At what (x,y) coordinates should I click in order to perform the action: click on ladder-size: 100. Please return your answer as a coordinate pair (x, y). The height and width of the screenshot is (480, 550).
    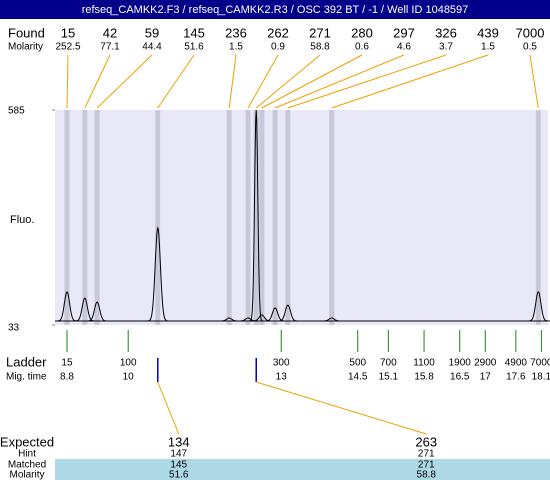
    Looking at the image, I should click on (128, 363).